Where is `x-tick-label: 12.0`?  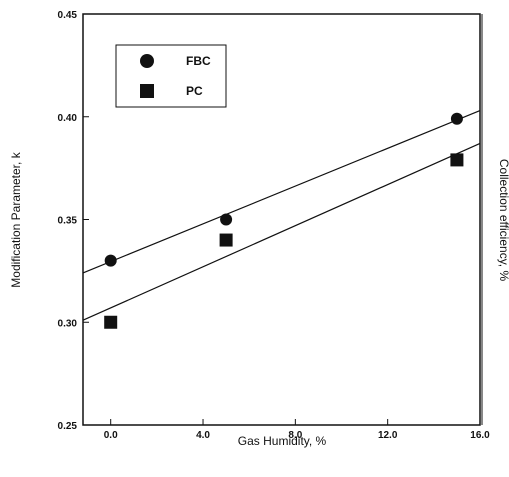 x-tick-label: 12.0 is located at coordinates (388, 435).